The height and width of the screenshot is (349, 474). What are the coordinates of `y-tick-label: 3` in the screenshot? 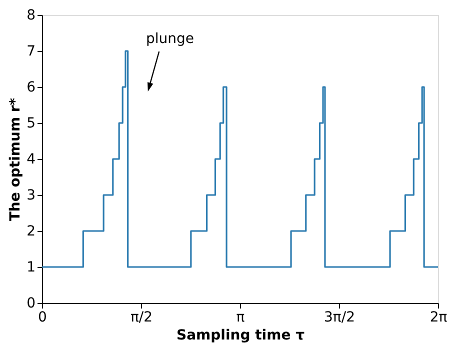 It's located at (31, 196).